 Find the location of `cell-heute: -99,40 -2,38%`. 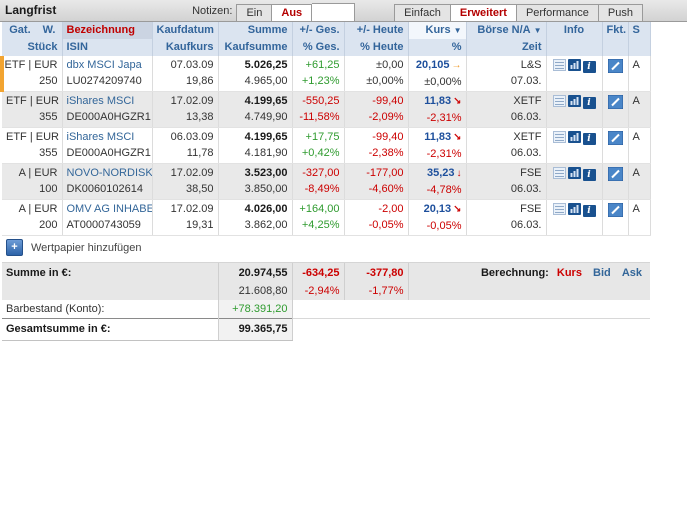

cell-heute: -99,40 -2,38% is located at coordinates (376, 145).